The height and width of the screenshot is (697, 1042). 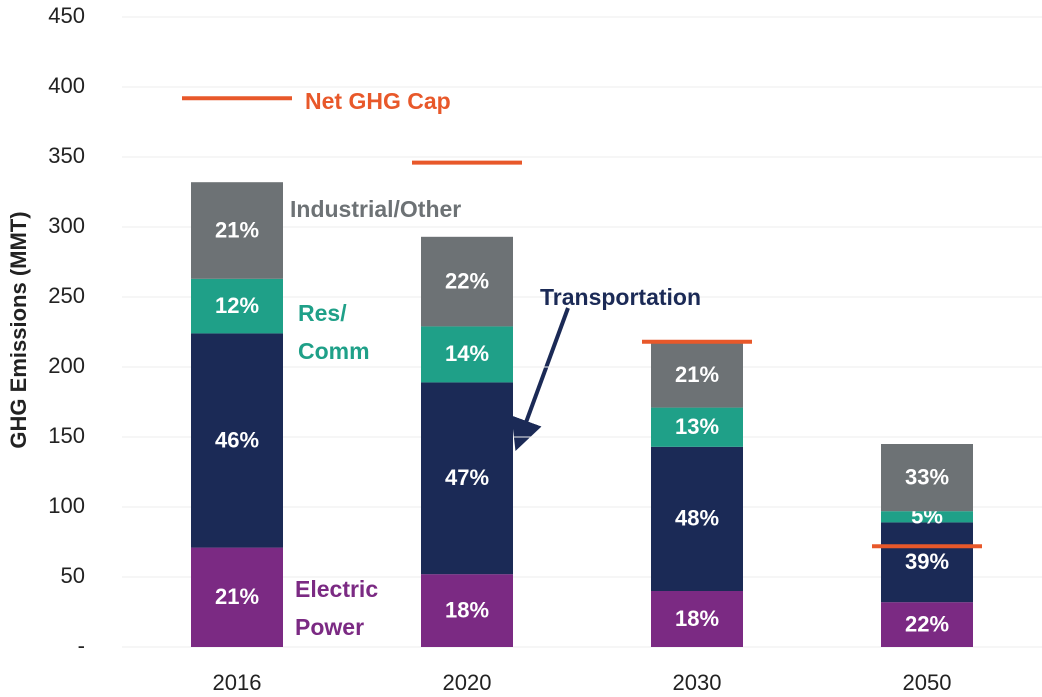 I want to click on series-label: Industrial/Other, so click(x=376, y=209).